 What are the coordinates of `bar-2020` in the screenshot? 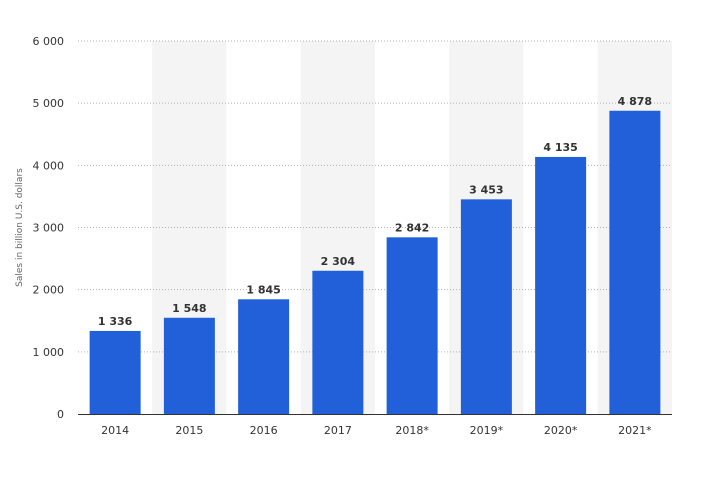 It's located at (561, 285).